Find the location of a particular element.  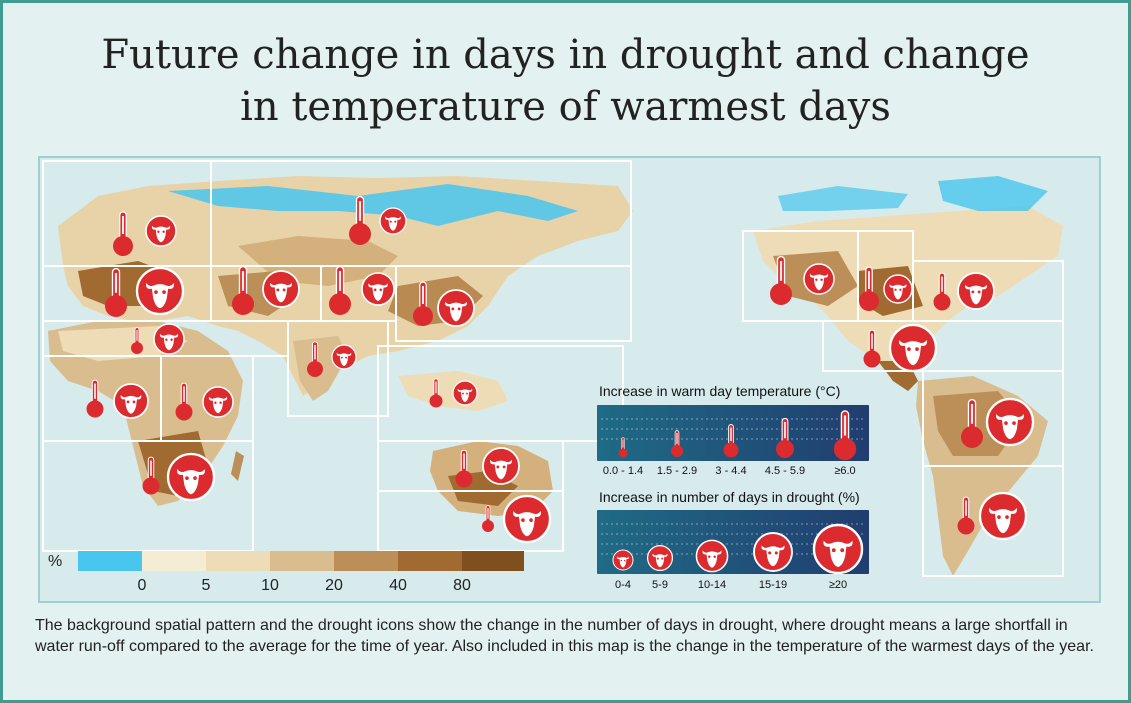

drought-legend-label: ≥20 is located at coordinates (838, 585).